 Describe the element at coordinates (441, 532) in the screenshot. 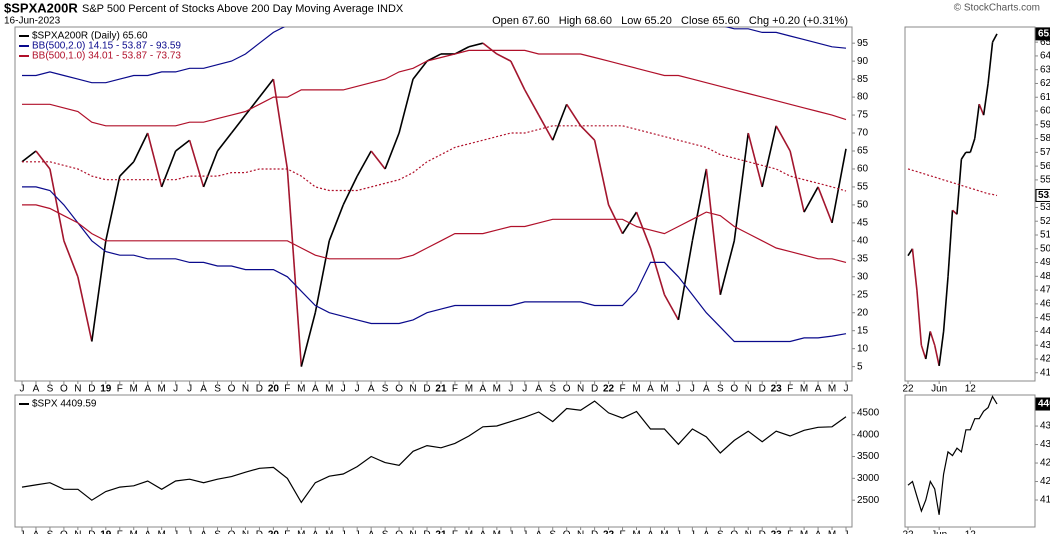

I see `x-tick-label: 21` at that location.